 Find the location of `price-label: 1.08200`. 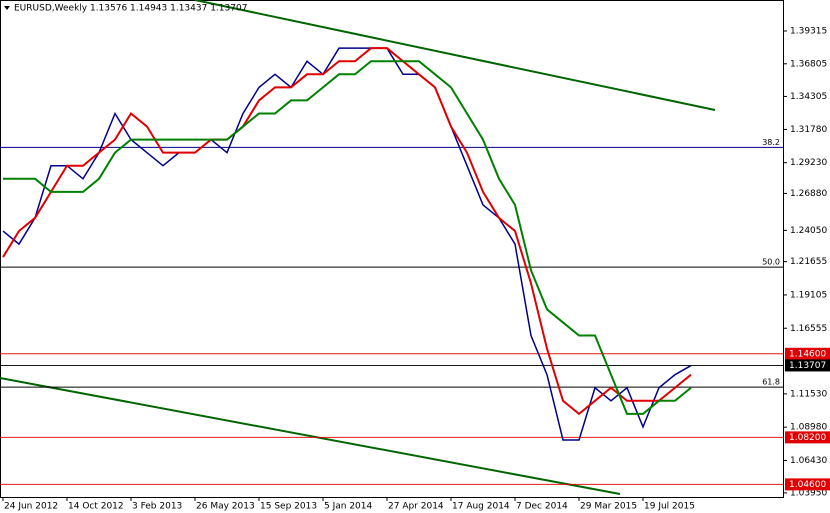

price-label: 1.08200 is located at coordinates (807, 438).